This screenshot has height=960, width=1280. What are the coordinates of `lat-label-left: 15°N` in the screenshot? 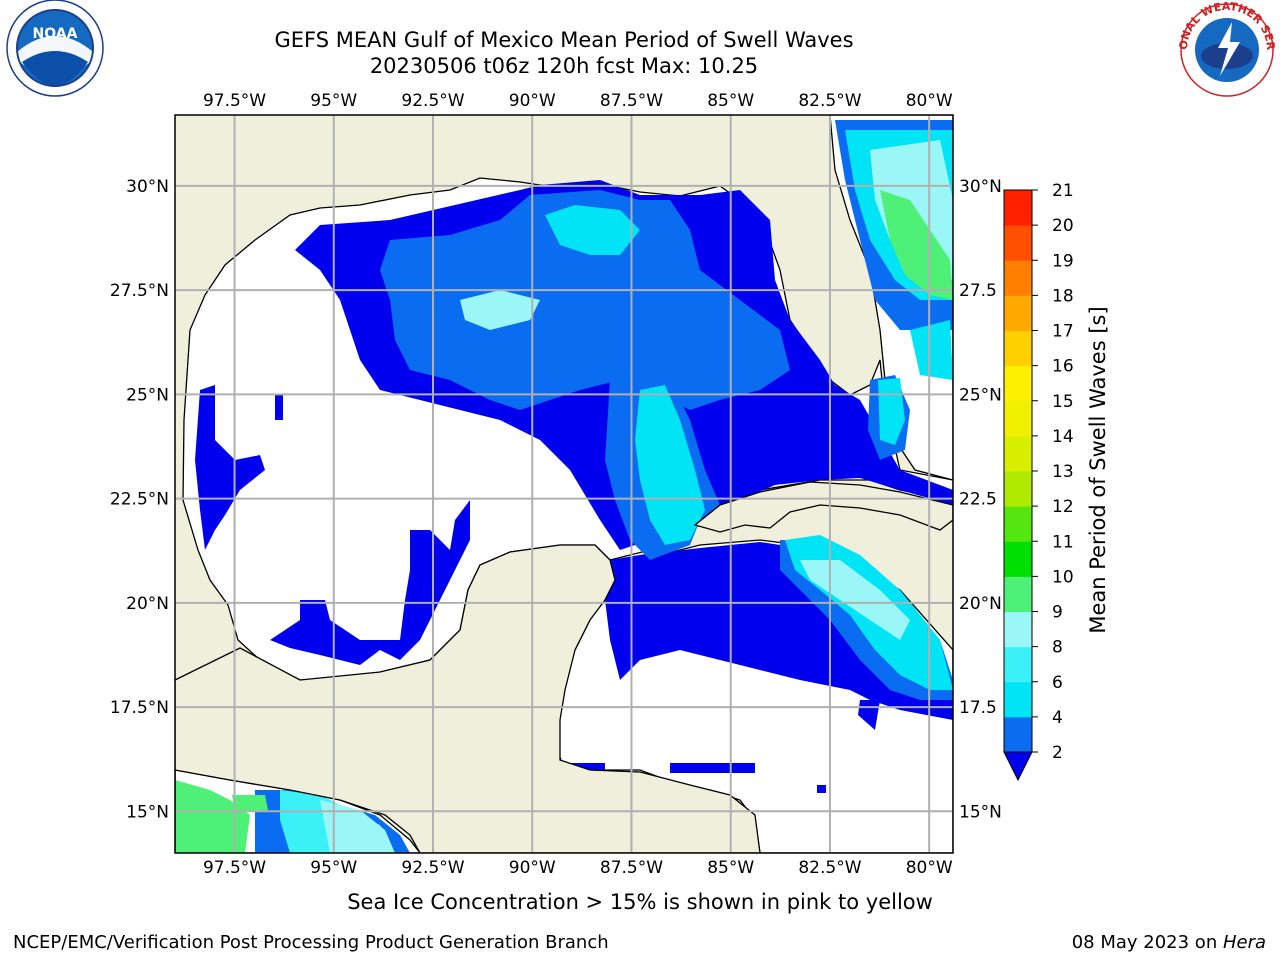 It's located at (147, 812).